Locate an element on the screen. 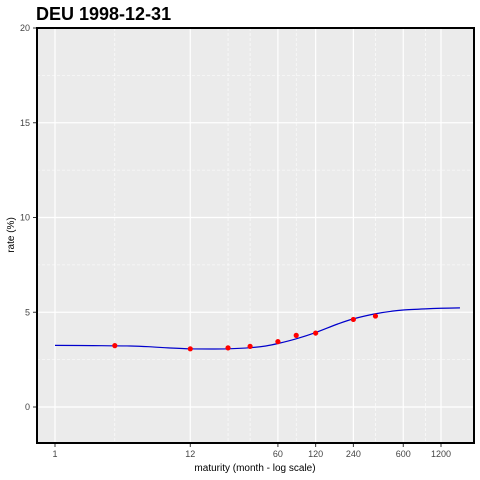 The image size is (480, 480). y-tick-label: 0 is located at coordinates (27, 407).